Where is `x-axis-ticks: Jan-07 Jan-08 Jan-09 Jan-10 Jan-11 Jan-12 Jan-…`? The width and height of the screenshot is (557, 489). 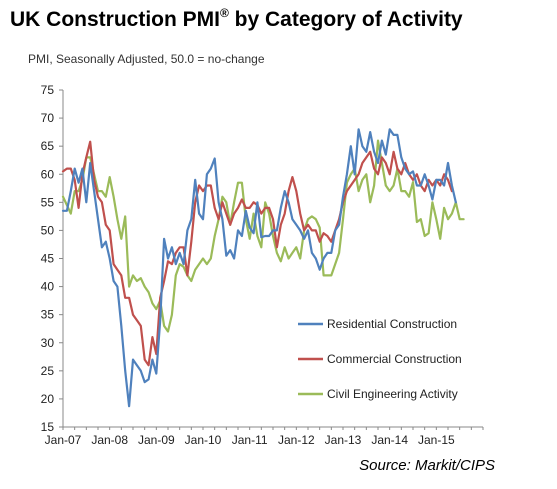
x-axis-ticks: Jan-07 Jan-08 Jan-09 Jan-10 Jan-11 Jan-12 Jan-… is located at coordinates (264, 437).